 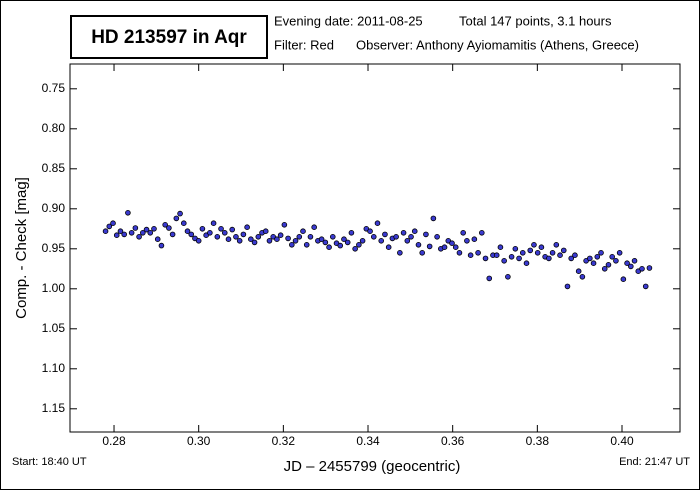 I want to click on info-date: Evening date: 2011-08-25, so click(x=348, y=20).